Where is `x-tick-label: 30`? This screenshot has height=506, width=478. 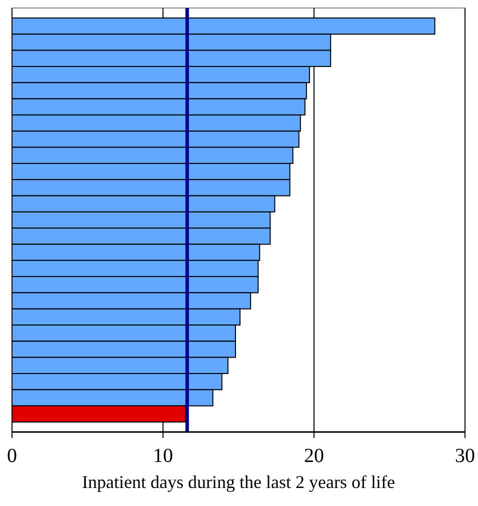
x-tick-label: 30 is located at coordinates (465, 456).